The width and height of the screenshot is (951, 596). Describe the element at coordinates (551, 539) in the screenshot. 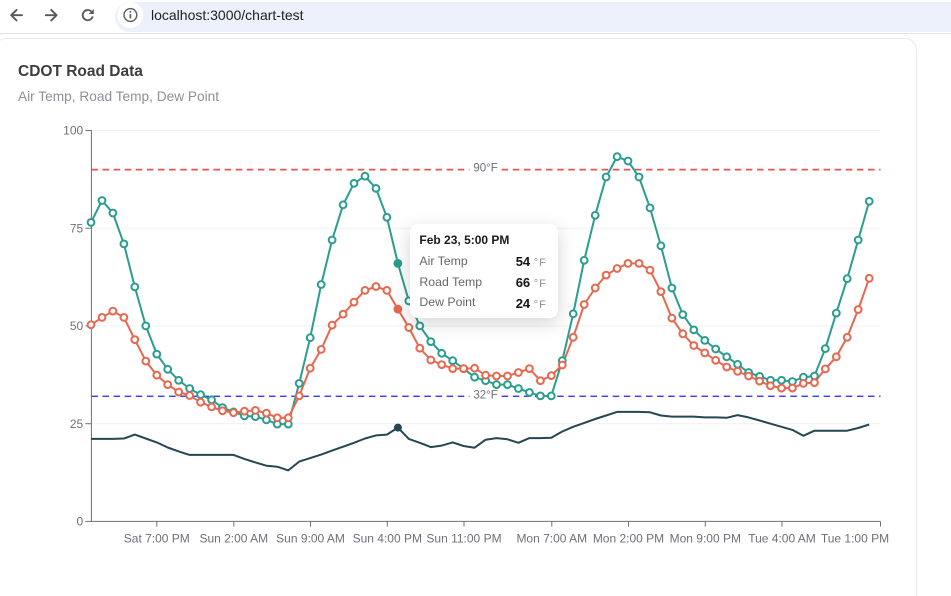

I see `svg-text: Mon 7:00 AM` at that location.